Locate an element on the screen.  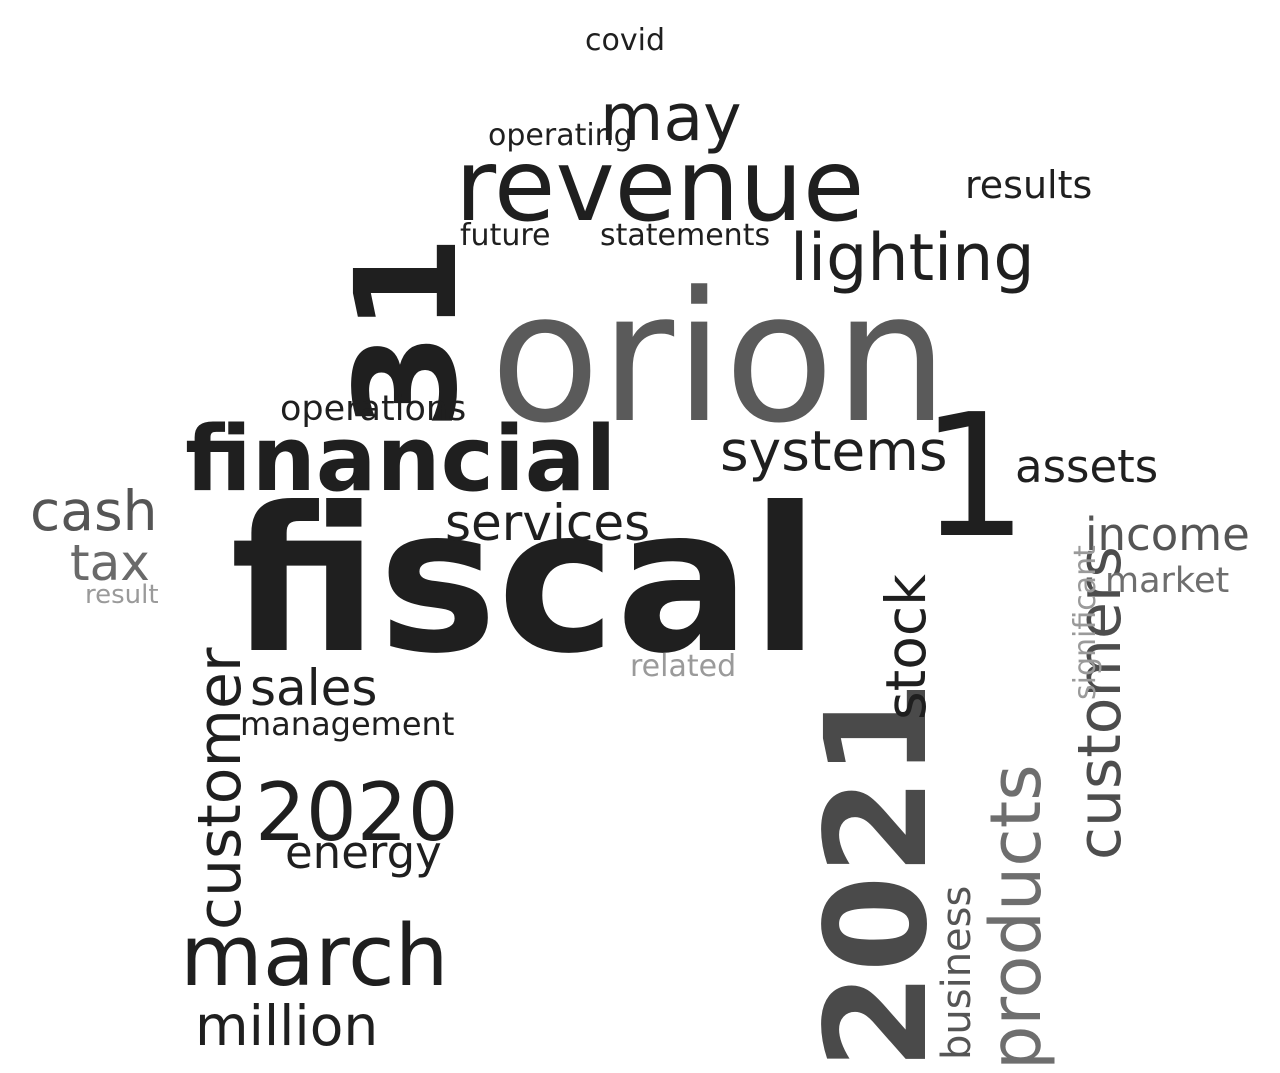
word-products: products is located at coordinates (1016, 917).